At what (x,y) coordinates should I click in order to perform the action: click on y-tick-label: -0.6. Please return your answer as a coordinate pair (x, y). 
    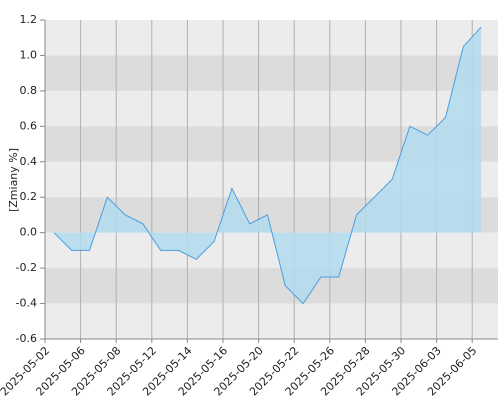
    Looking at the image, I should click on (26, 338).